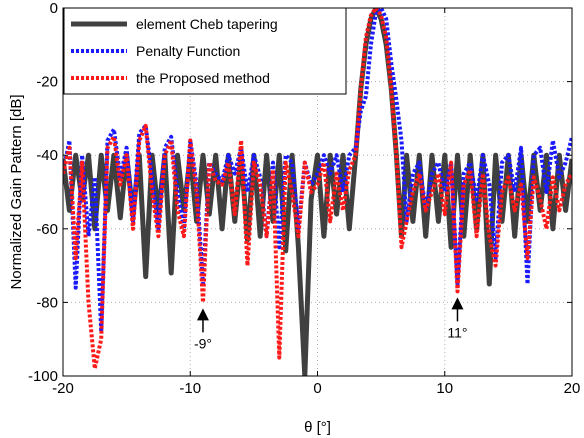 The image size is (584, 438). I want to click on legend-entry: the Proposed method, so click(203, 78).